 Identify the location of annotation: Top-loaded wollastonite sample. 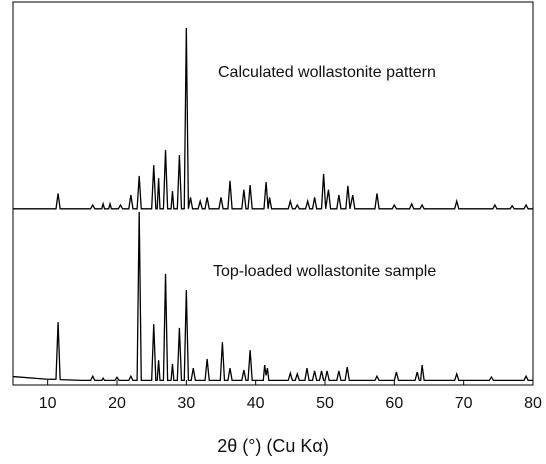
(324, 271).